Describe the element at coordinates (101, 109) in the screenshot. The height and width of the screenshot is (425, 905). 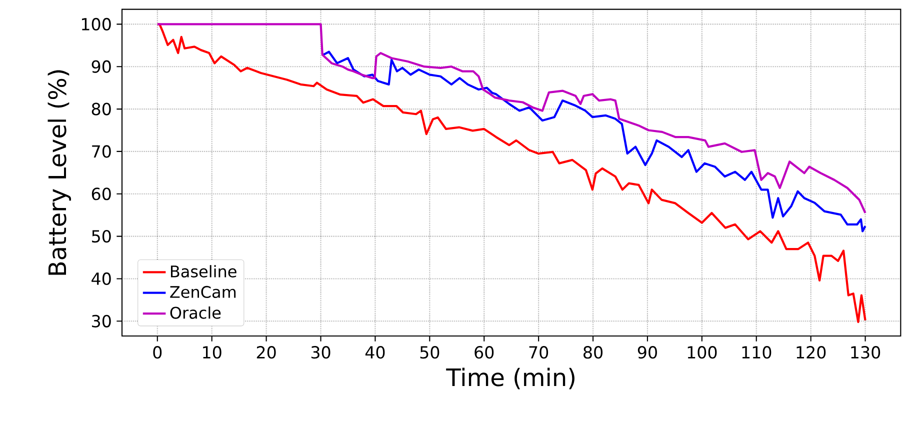
I see `y-tick-label: 80` at that location.